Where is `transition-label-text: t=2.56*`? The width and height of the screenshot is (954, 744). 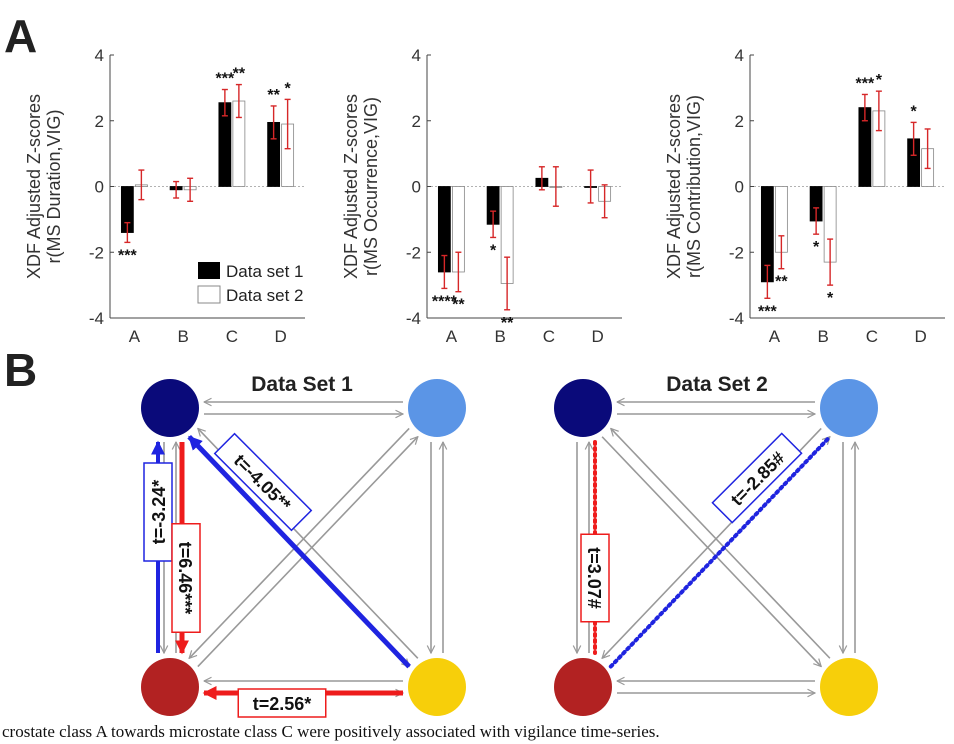 transition-label-text: t=2.56* is located at coordinates (282, 704).